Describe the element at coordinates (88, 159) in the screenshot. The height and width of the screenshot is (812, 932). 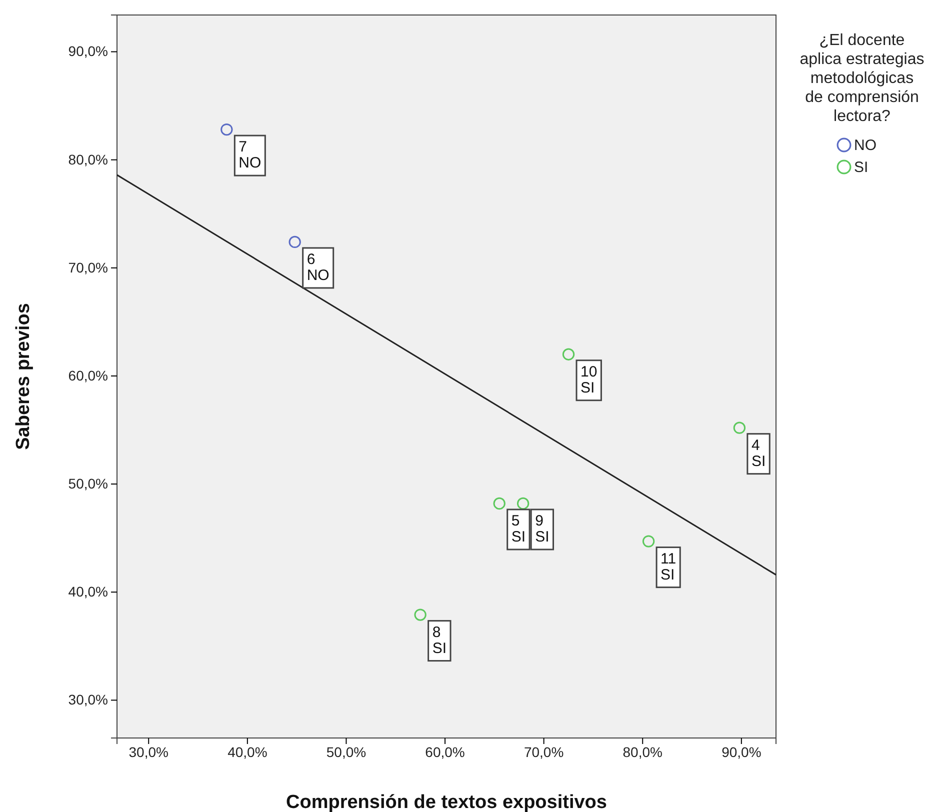
I see `y-tick-label: 80,0%` at that location.